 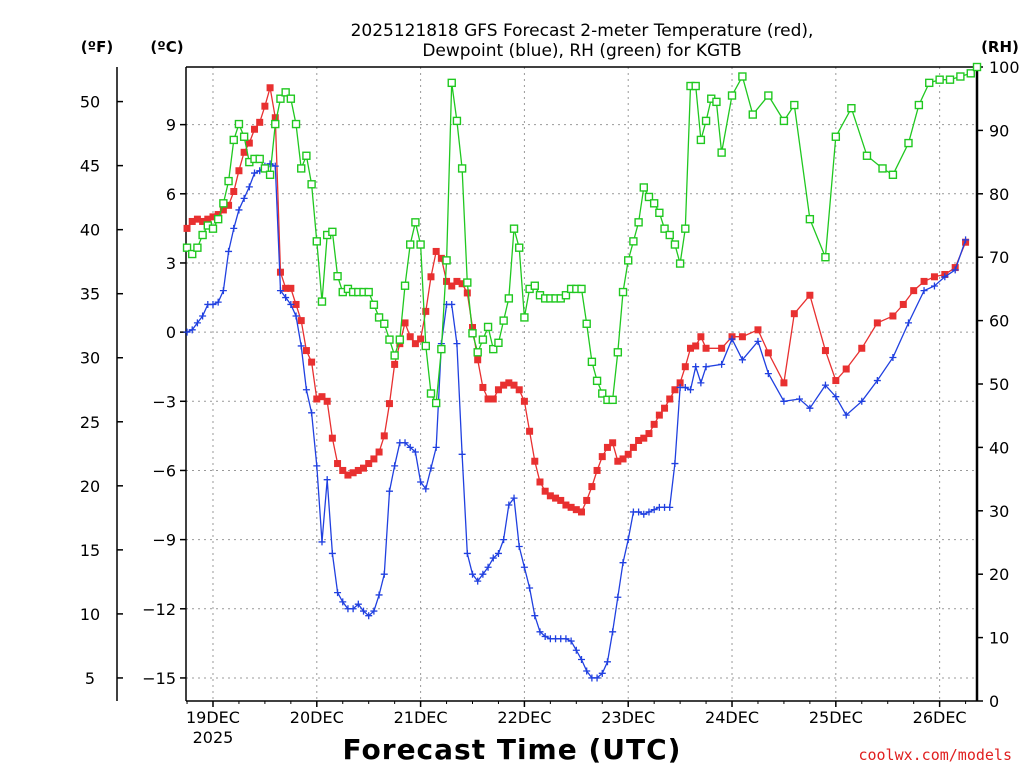 What do you see at coordinates (999, 511) in the screenshot?
I see `rh-tick-label: 30` at bounding box center [999, 511].